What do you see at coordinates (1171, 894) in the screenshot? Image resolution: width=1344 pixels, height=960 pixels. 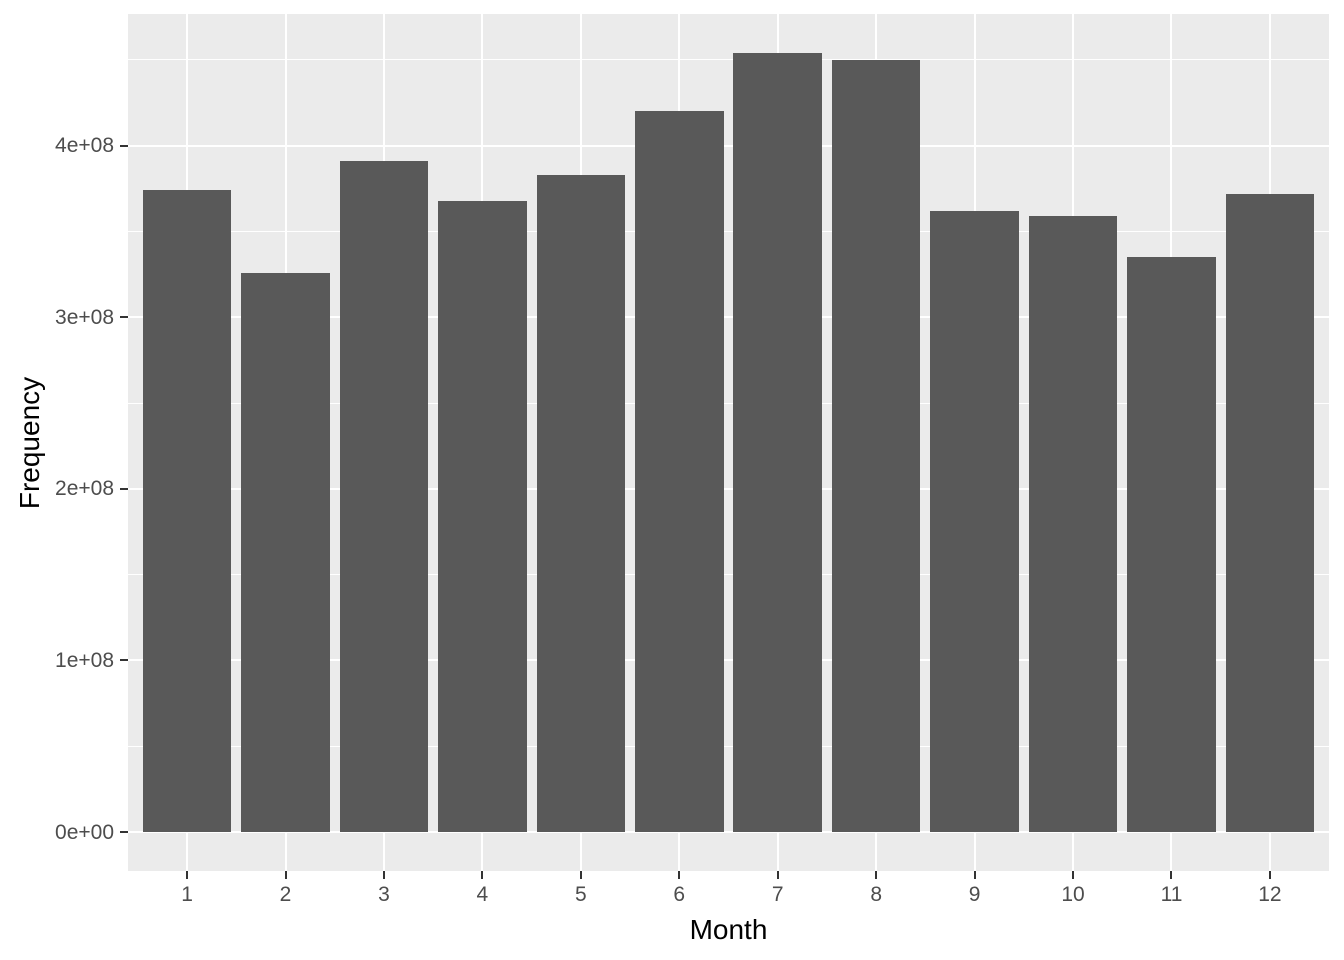 I see `x-axis-tick-label: 11` at bounding box center [1171, 894].